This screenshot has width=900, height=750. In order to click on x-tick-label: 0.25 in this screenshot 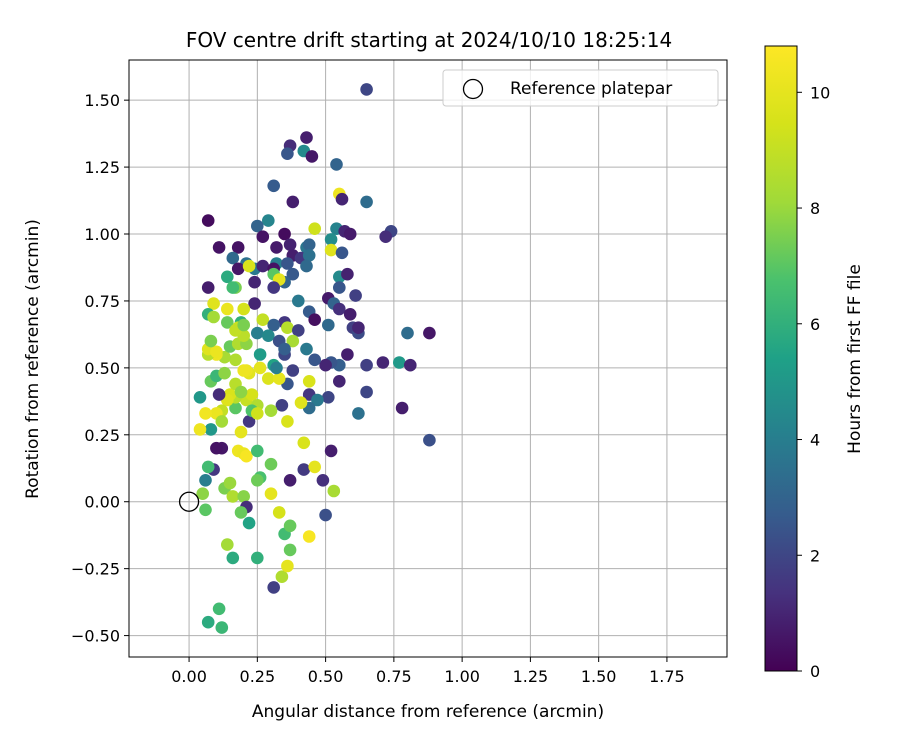, I will do `click(258, 676)`.